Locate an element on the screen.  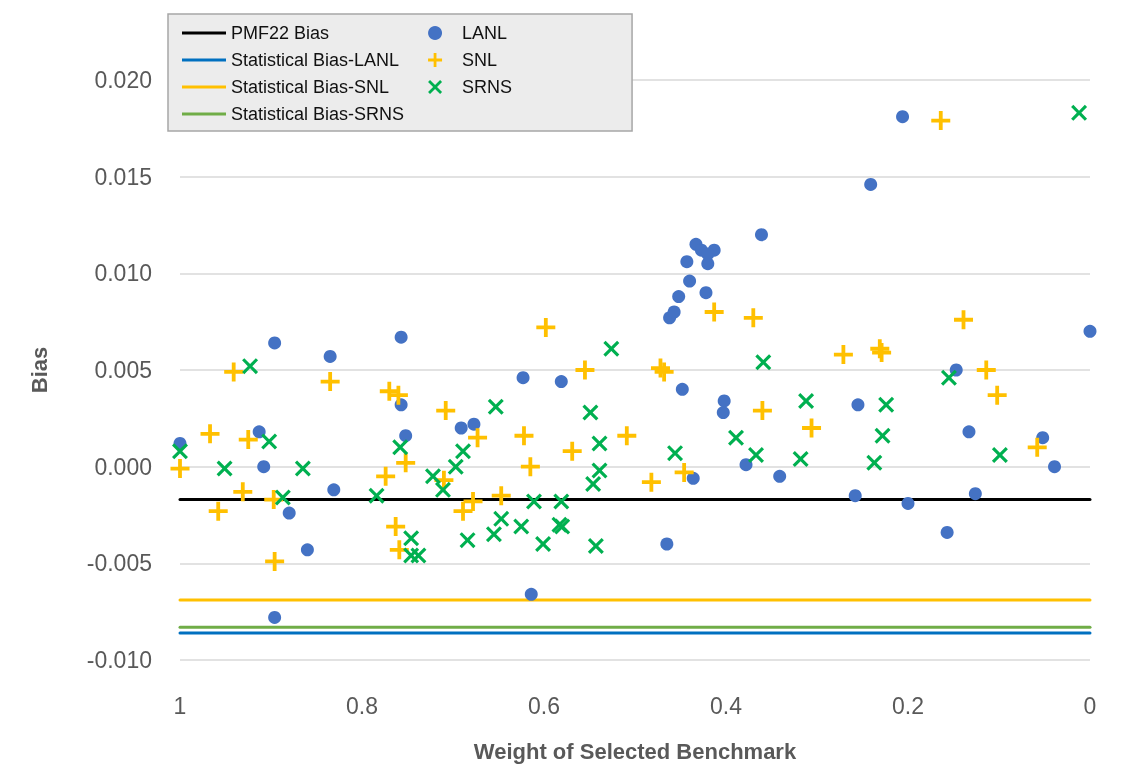
y-tick-label: 0.015 is located at coordinates (123, 176).